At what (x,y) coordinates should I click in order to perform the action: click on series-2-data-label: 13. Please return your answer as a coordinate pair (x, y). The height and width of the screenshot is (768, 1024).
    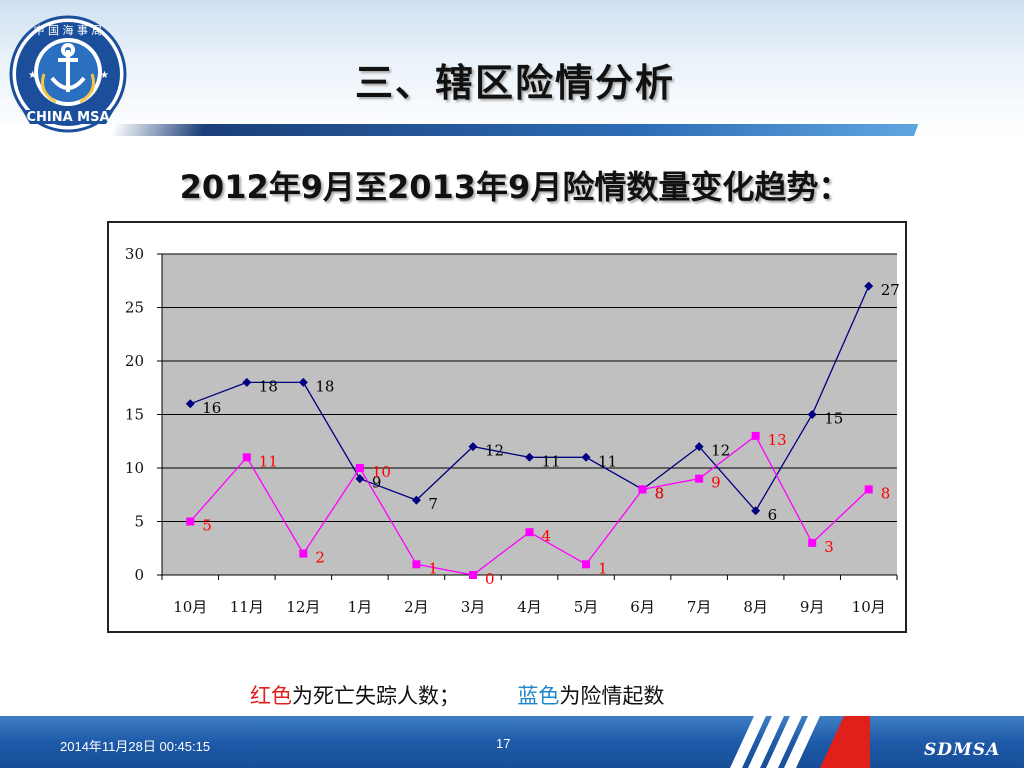
    Looking at the image, I should click on (777, 440).